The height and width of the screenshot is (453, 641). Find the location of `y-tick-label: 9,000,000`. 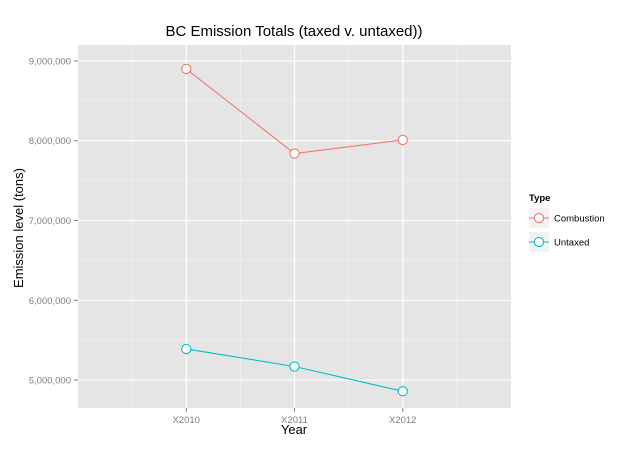

y-tick-label: 9,000,000 is located at coordinates (50, 61).